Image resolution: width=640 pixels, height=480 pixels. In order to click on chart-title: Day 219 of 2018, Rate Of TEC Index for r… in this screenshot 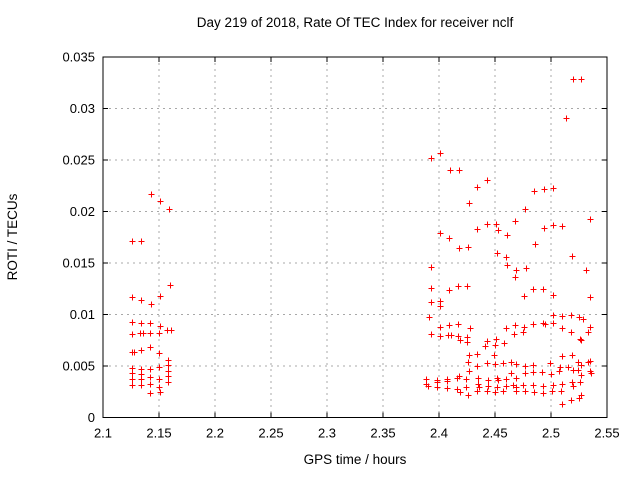, I will do `click(355, 22)`.